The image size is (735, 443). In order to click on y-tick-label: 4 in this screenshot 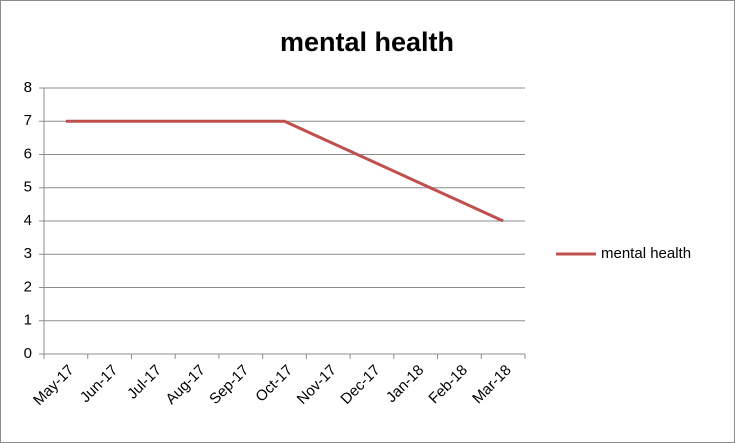, I will do `click(28, 220)`.